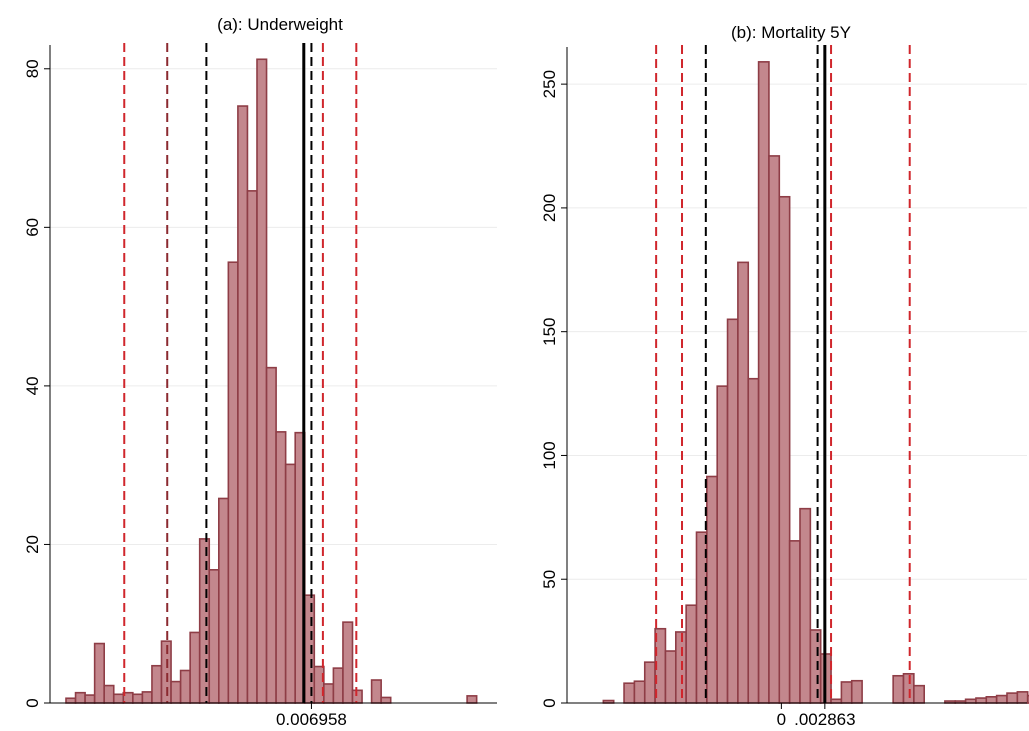 The image size is (1029, 731). What do you see at coordinates (32, 227) in the screenshot?
I see `y-tick-label-a-60: 60` at bounding box center [32, 227].